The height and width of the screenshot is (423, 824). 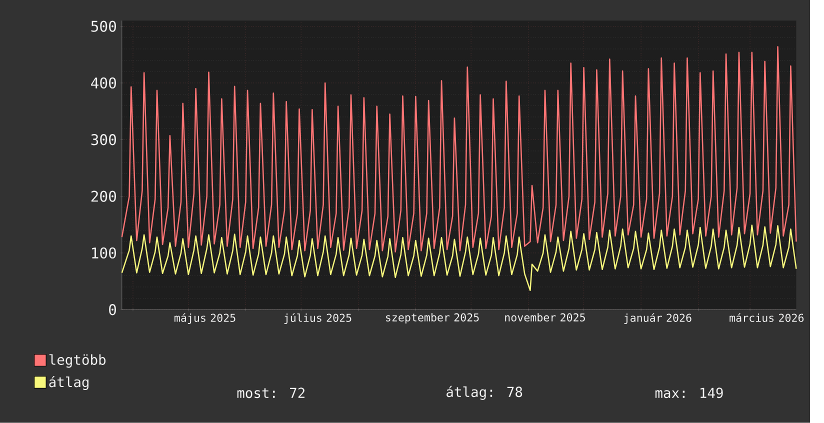 What do you see at coordinates (689, 393) in the screenshot?
I see `text: max: 149` at bounding box center [689, 393].